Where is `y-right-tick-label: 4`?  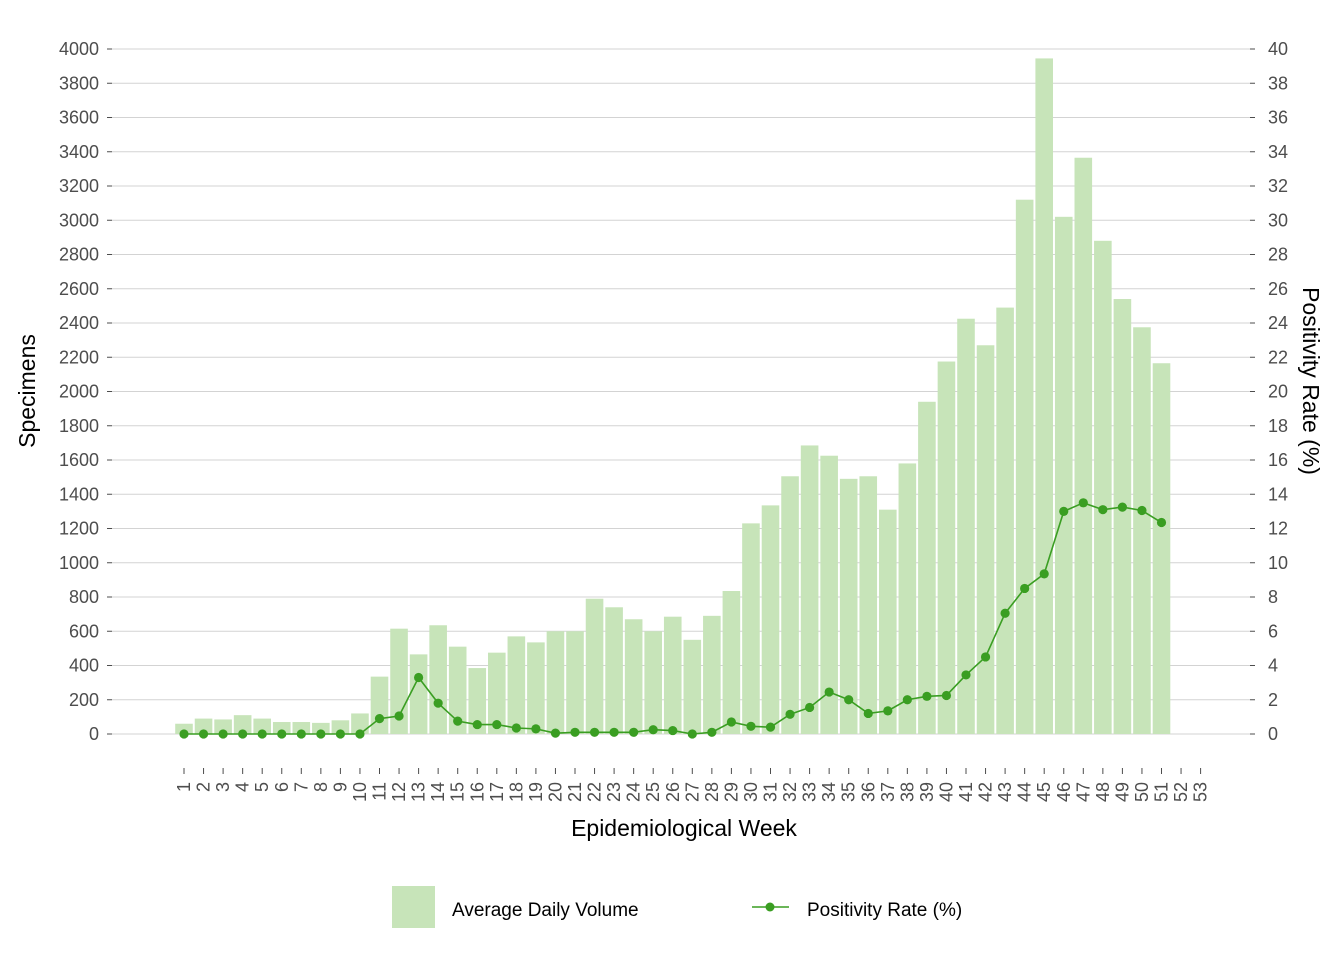
y-right-tick-label: 4 is located at coordinates (1273, 666).